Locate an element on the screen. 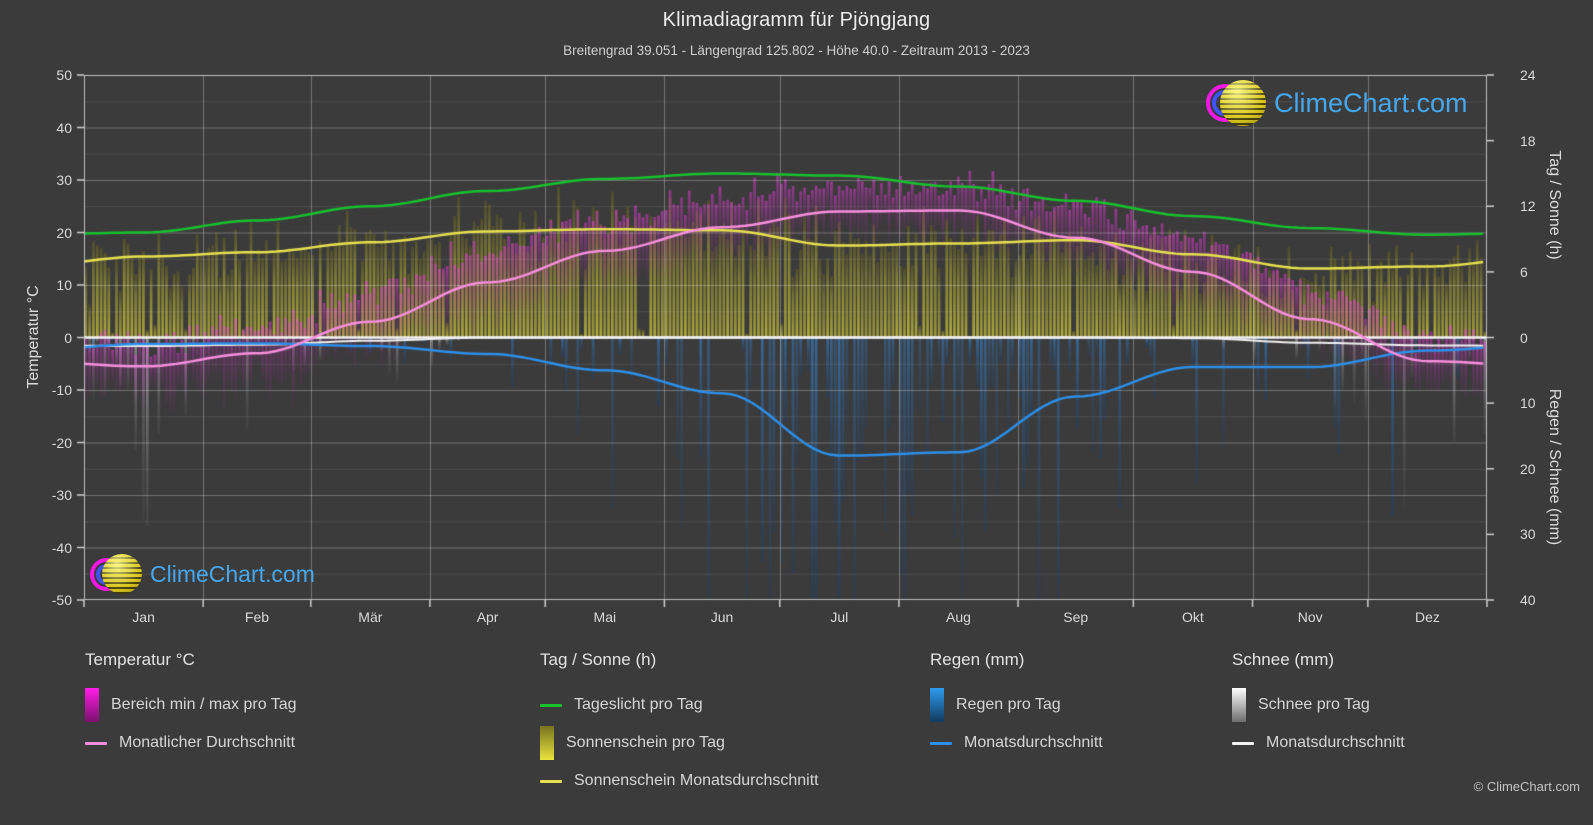 Image resolution: width=1593 pixels, height=825 pixels. legend-item: Tageslicht pro Tag is located at coordinates (679, 705).